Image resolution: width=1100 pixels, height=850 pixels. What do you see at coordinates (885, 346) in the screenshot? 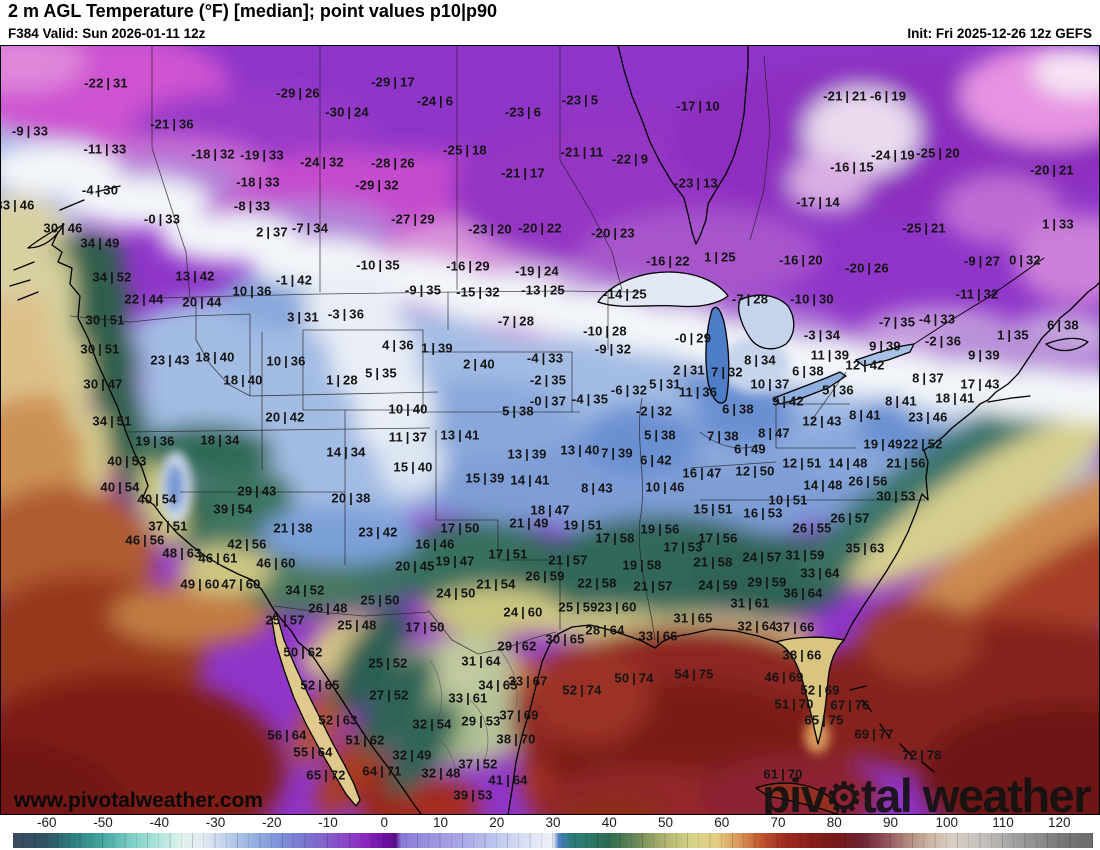
I see `point-value: 9 | 39` at bounding box center [885, 346].